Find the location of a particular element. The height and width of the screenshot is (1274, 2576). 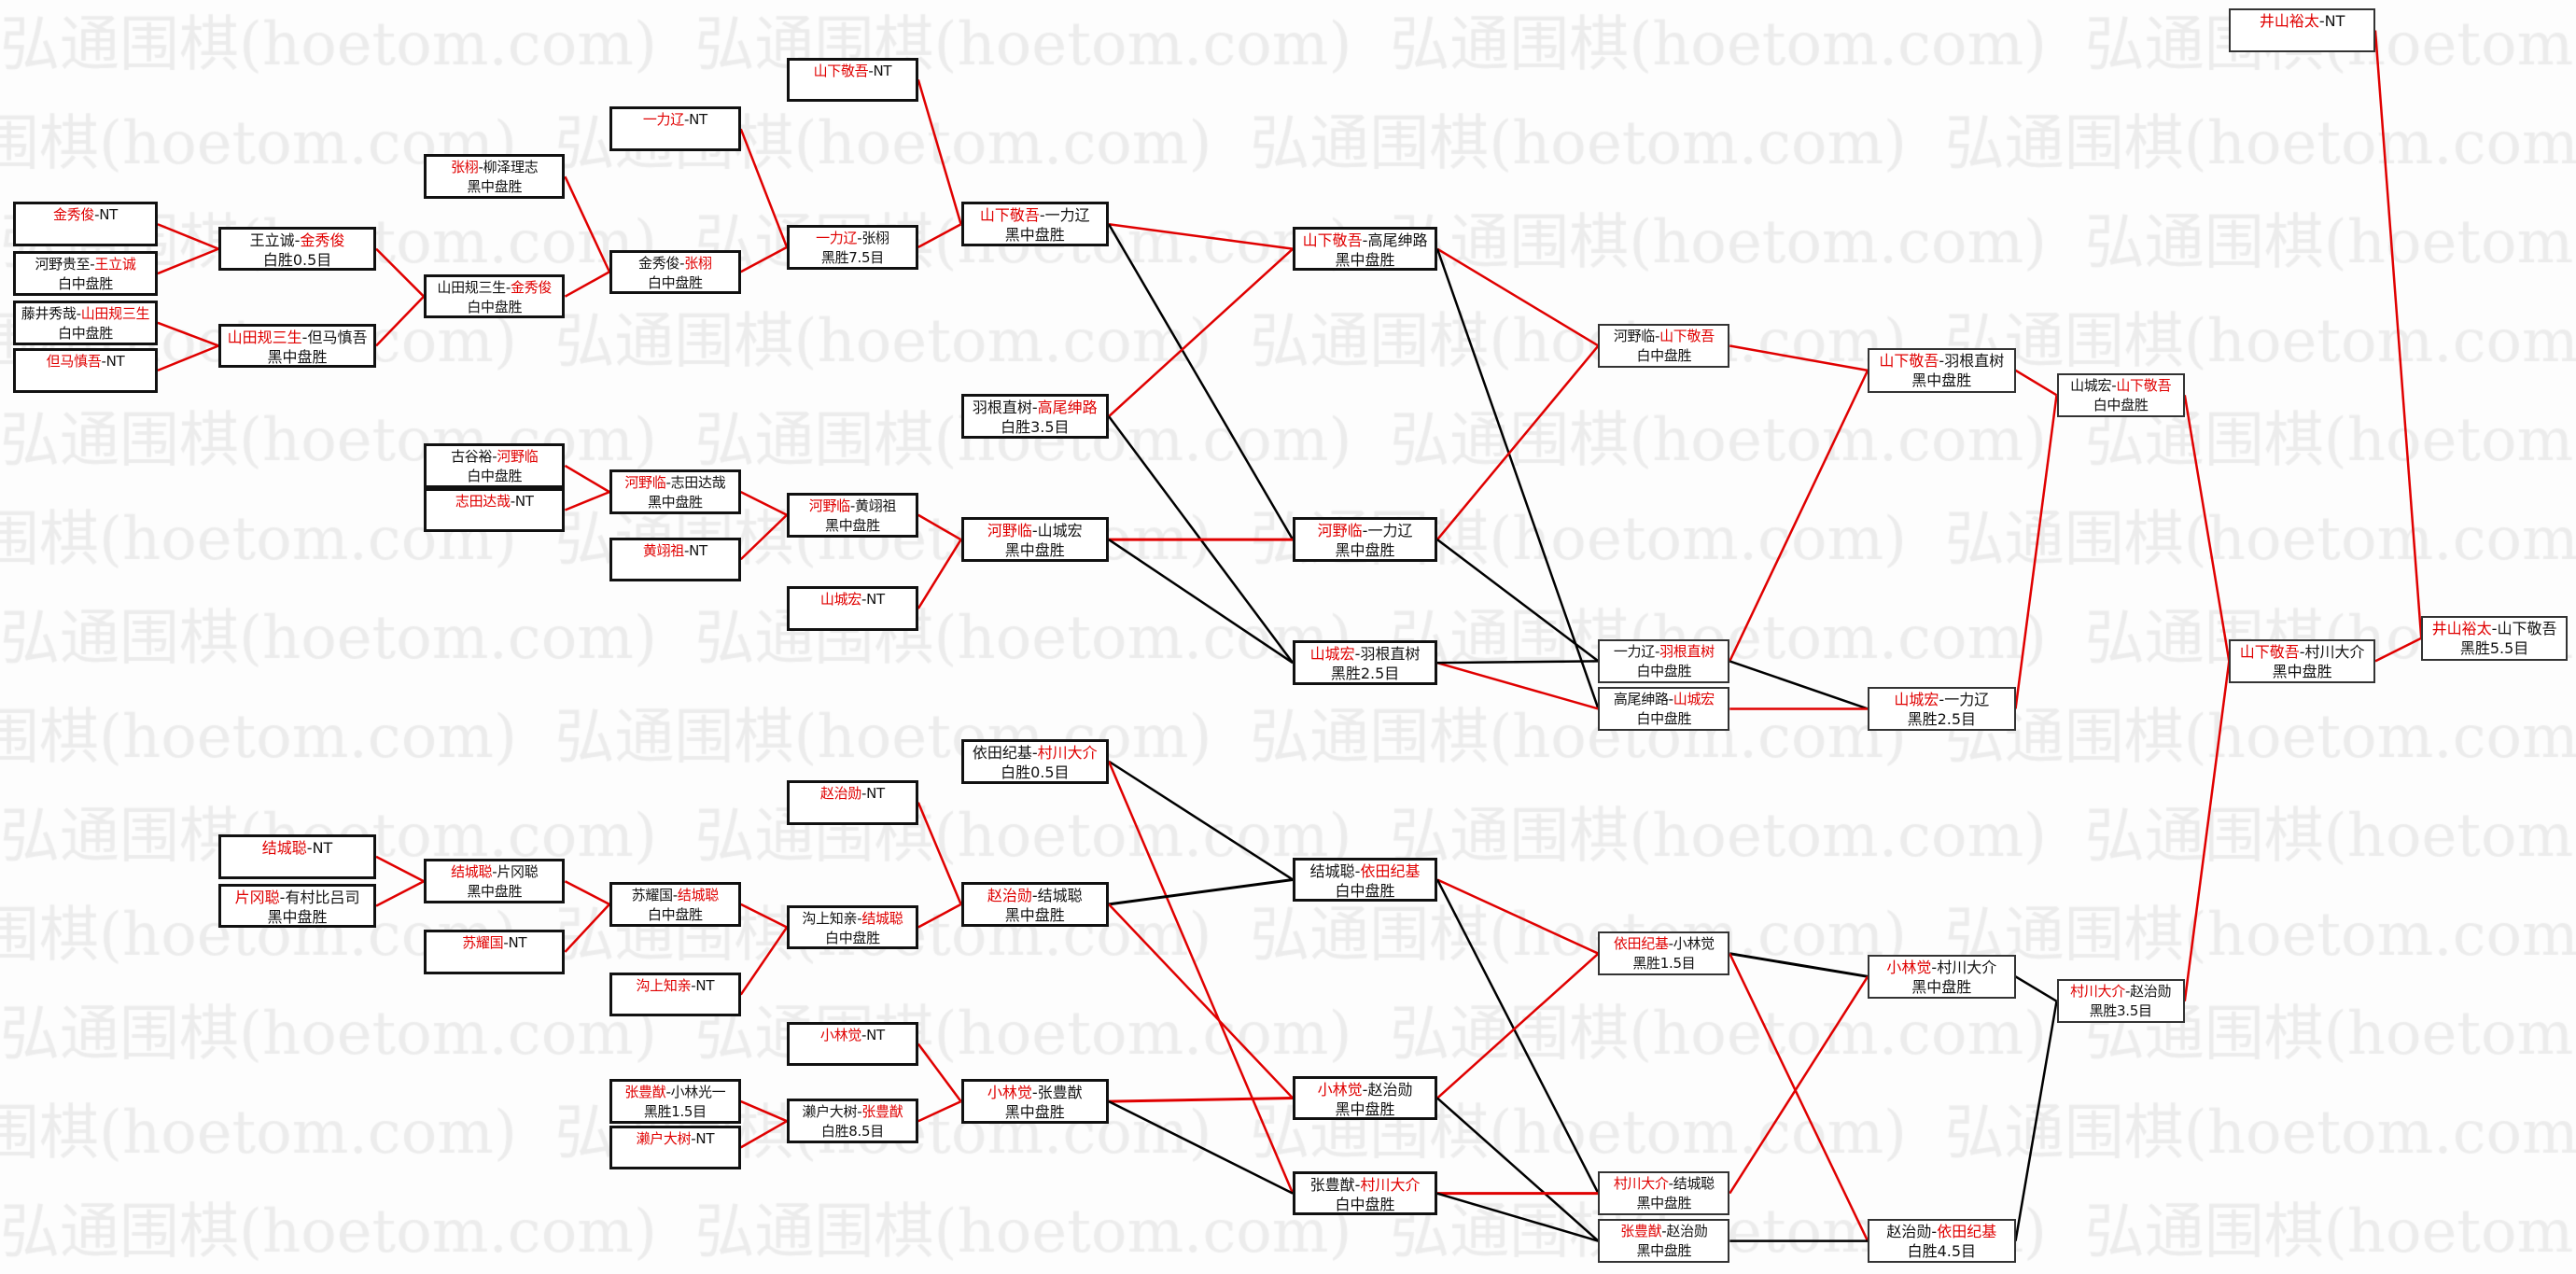

player-a: 志田达哉 is located at coordinates (483, 501).